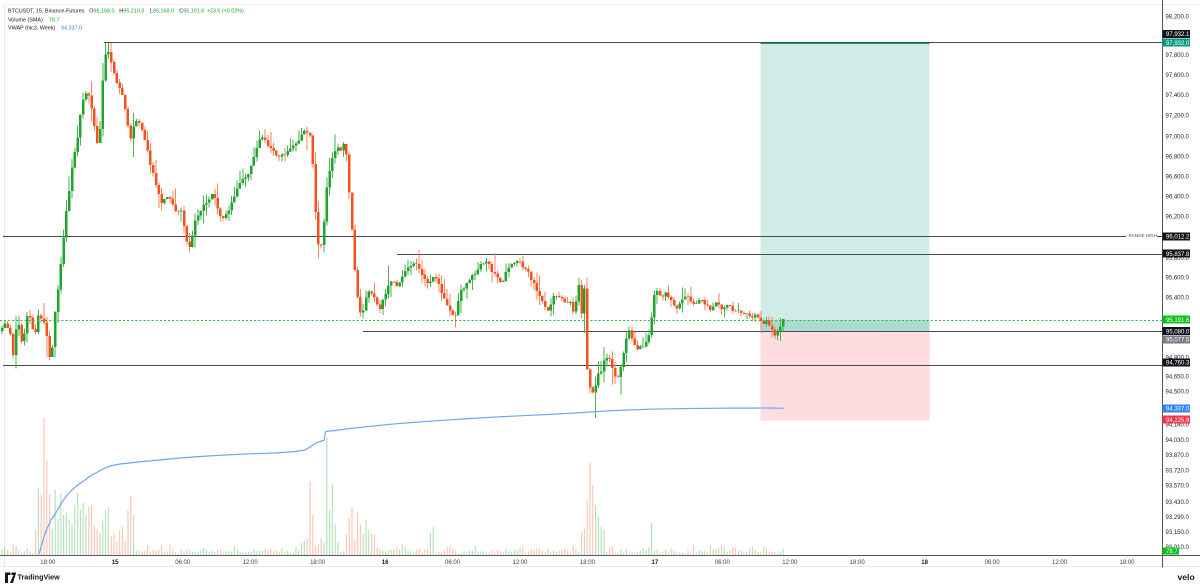 The width and height of the screenshot is (1200, 585). I want to click on svg-text: 93,430.0, so click(1178, 503).